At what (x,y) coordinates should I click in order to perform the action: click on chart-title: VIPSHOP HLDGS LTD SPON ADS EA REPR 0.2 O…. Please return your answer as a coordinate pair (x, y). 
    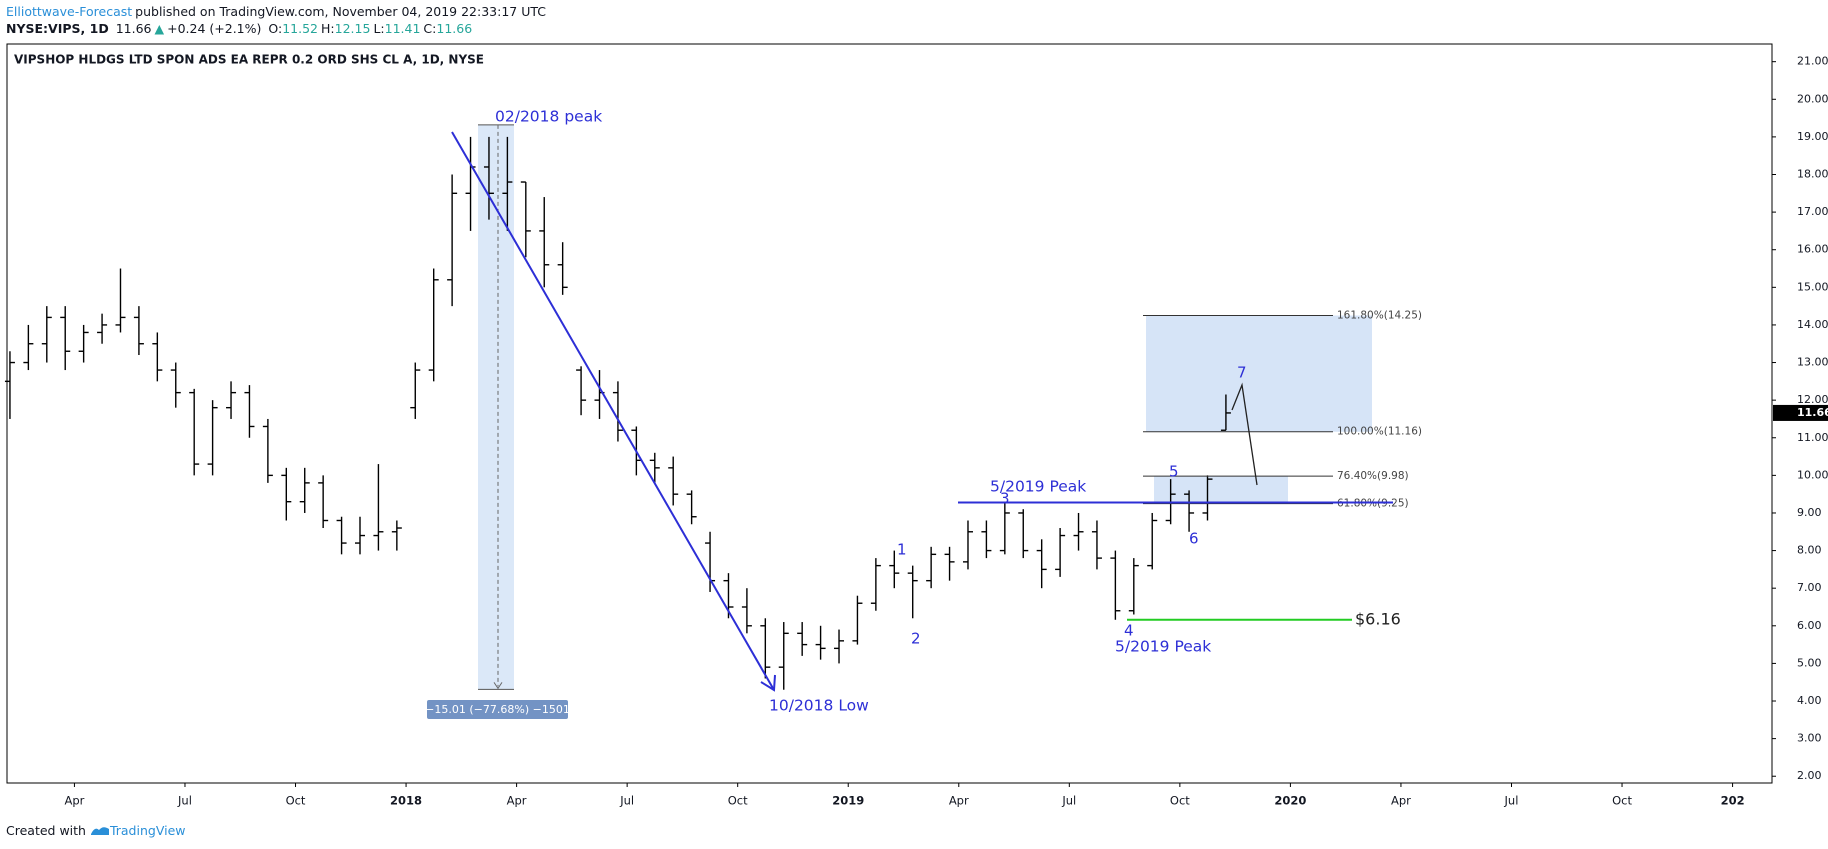
    Looking at the image, I should click on (249, 60).